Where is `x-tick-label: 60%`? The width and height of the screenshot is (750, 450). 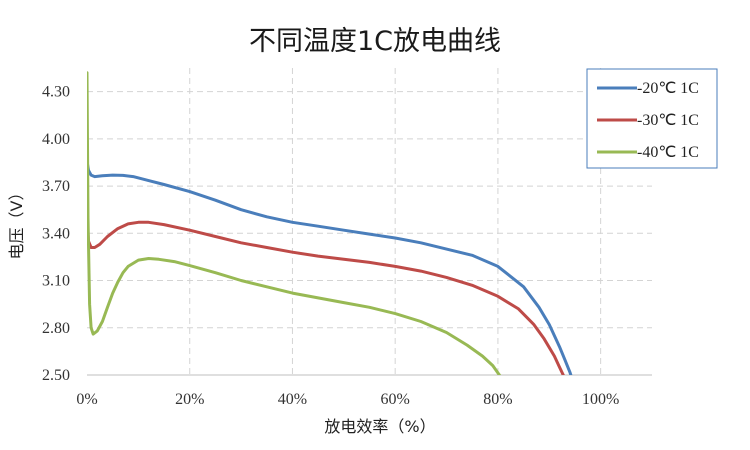
x-tick-label: 60% is located at coordinates (395, 399).